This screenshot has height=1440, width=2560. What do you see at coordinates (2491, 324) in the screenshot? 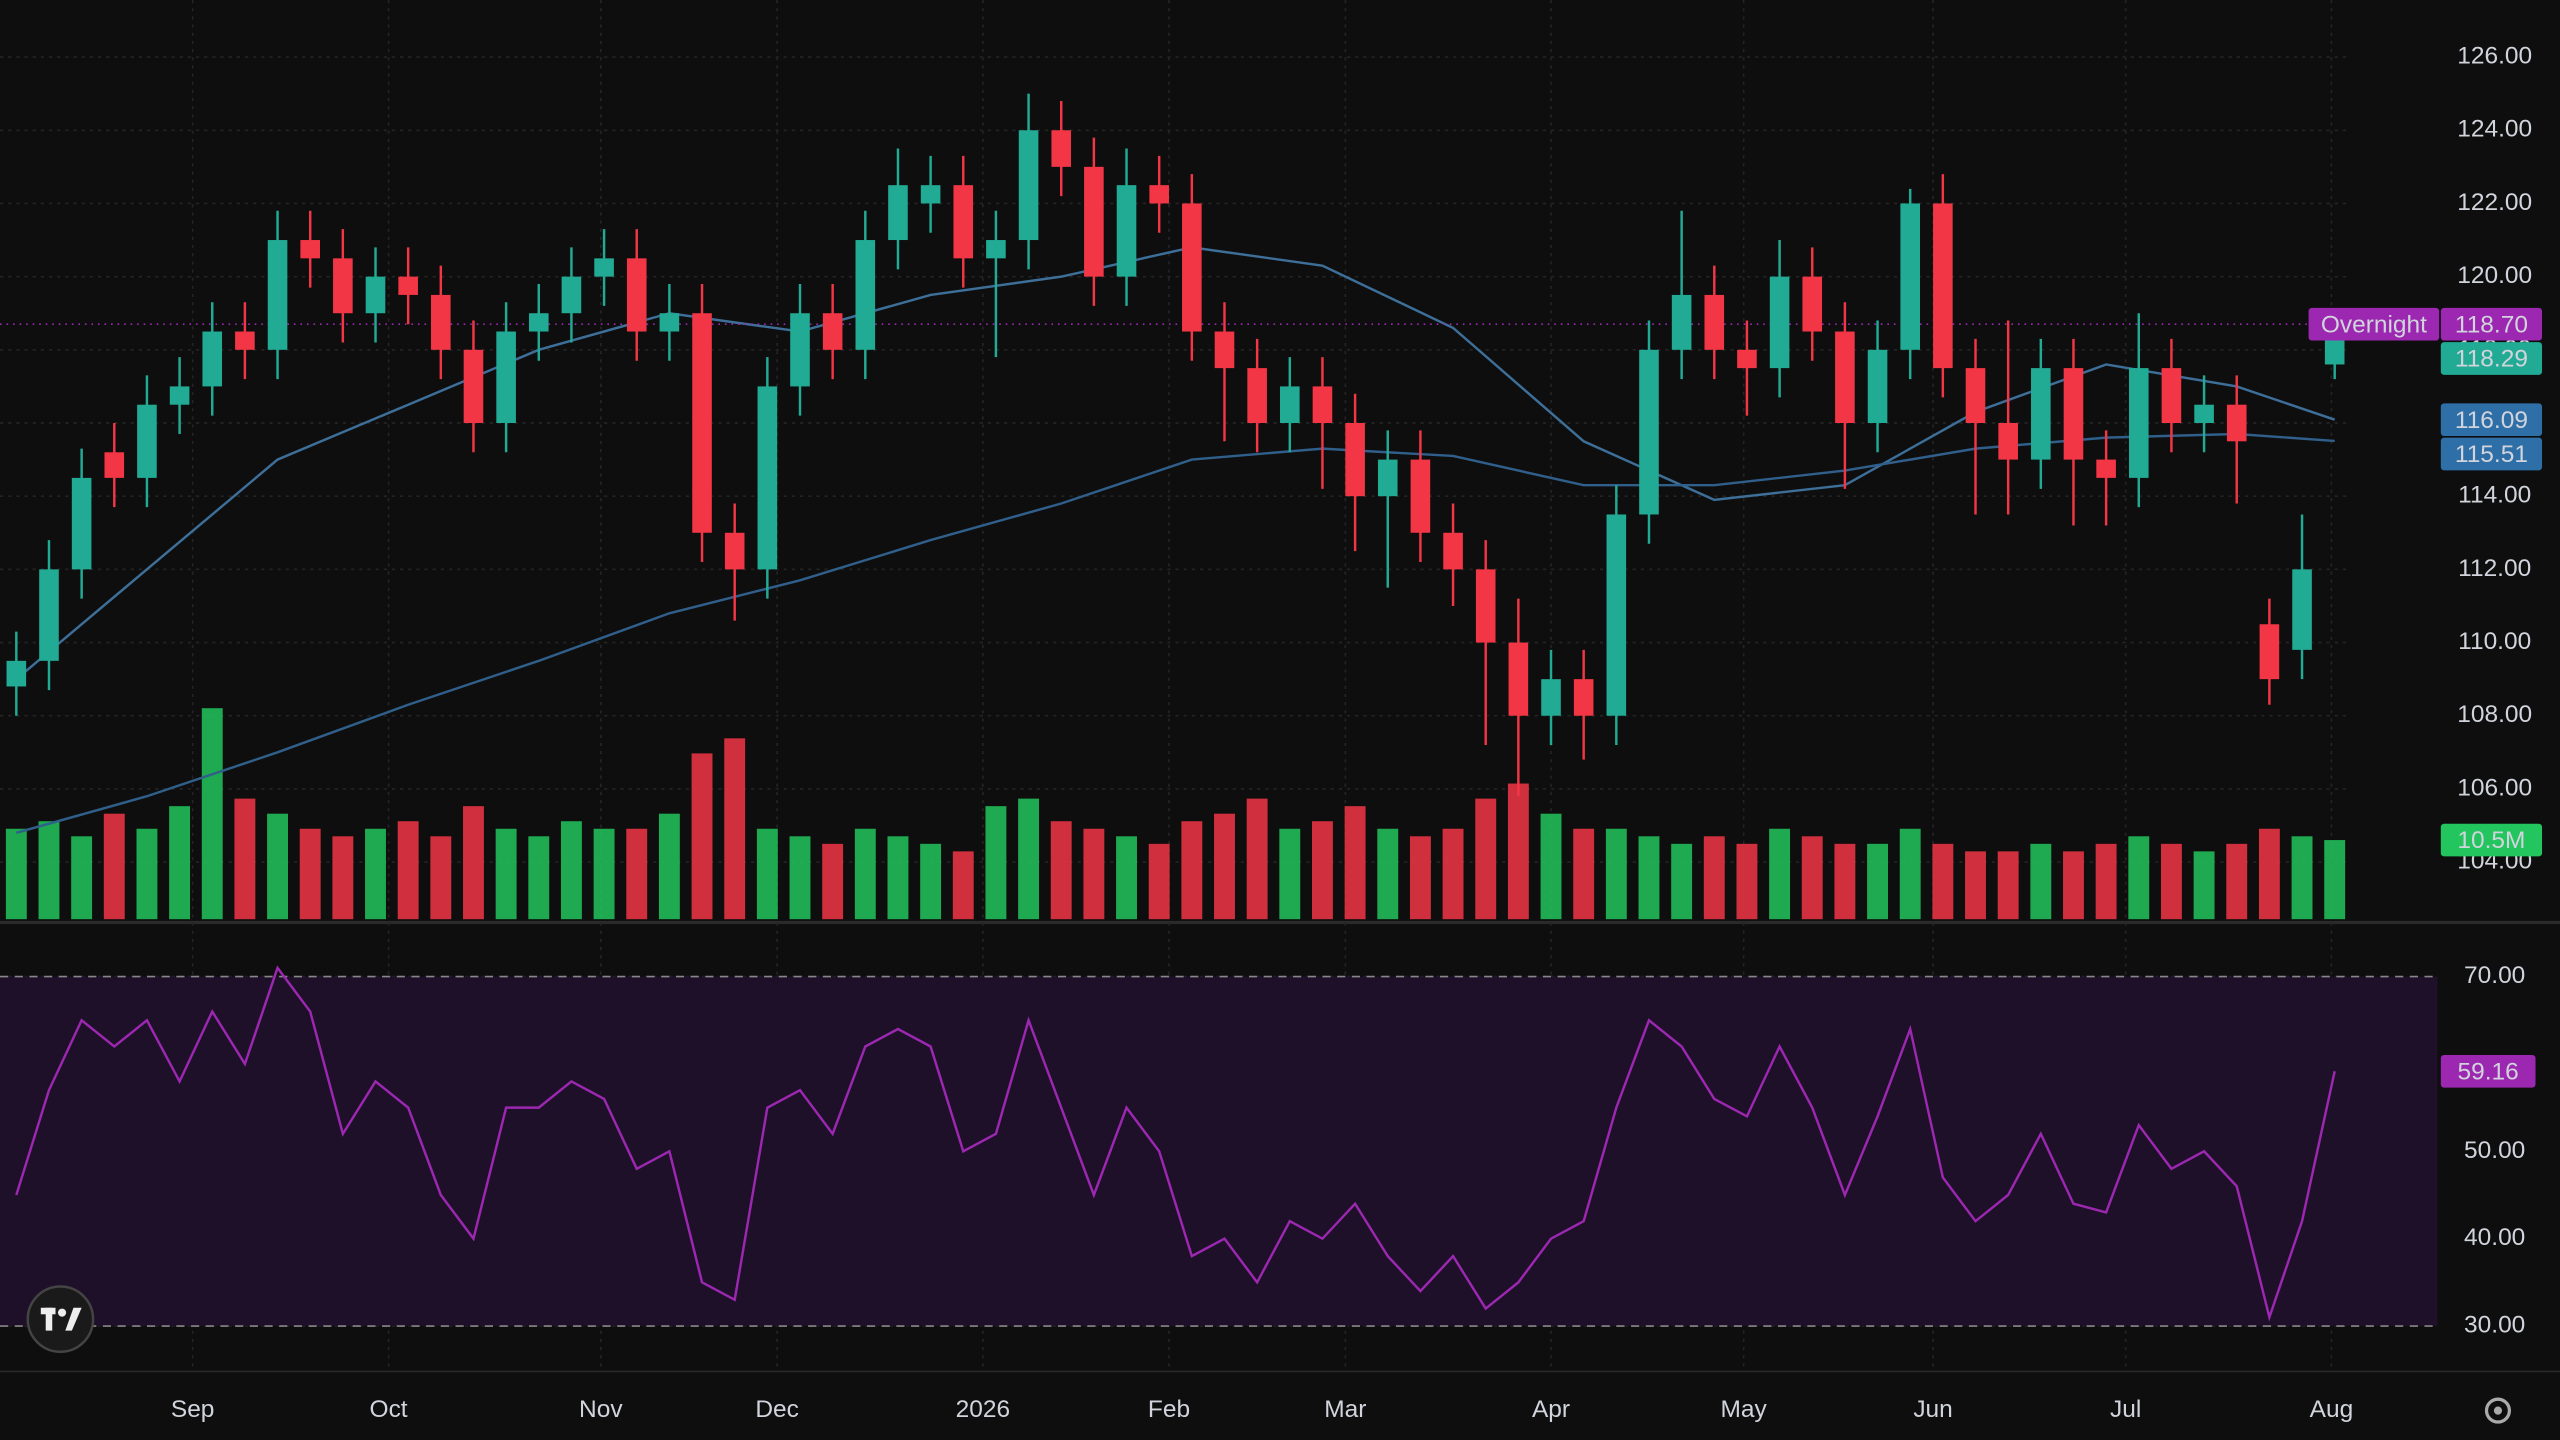
I see `overnight-price-label-box` at bounding box center [2491, 324].